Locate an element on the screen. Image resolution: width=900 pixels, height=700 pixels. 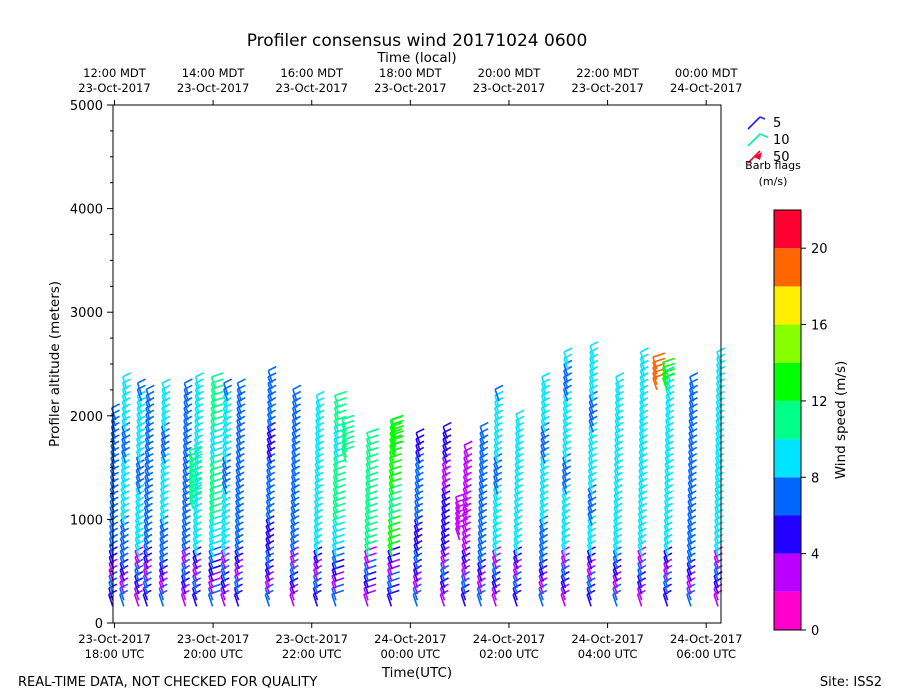
bottom-tick-date: 23-Oct-2017 is located at coordinates (312, 639).